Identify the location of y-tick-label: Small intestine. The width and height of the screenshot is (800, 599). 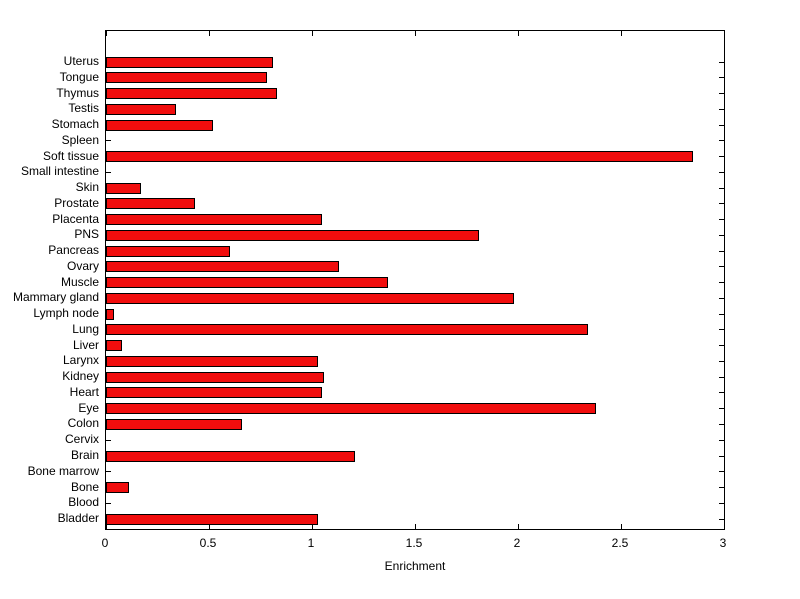
(59, 171).